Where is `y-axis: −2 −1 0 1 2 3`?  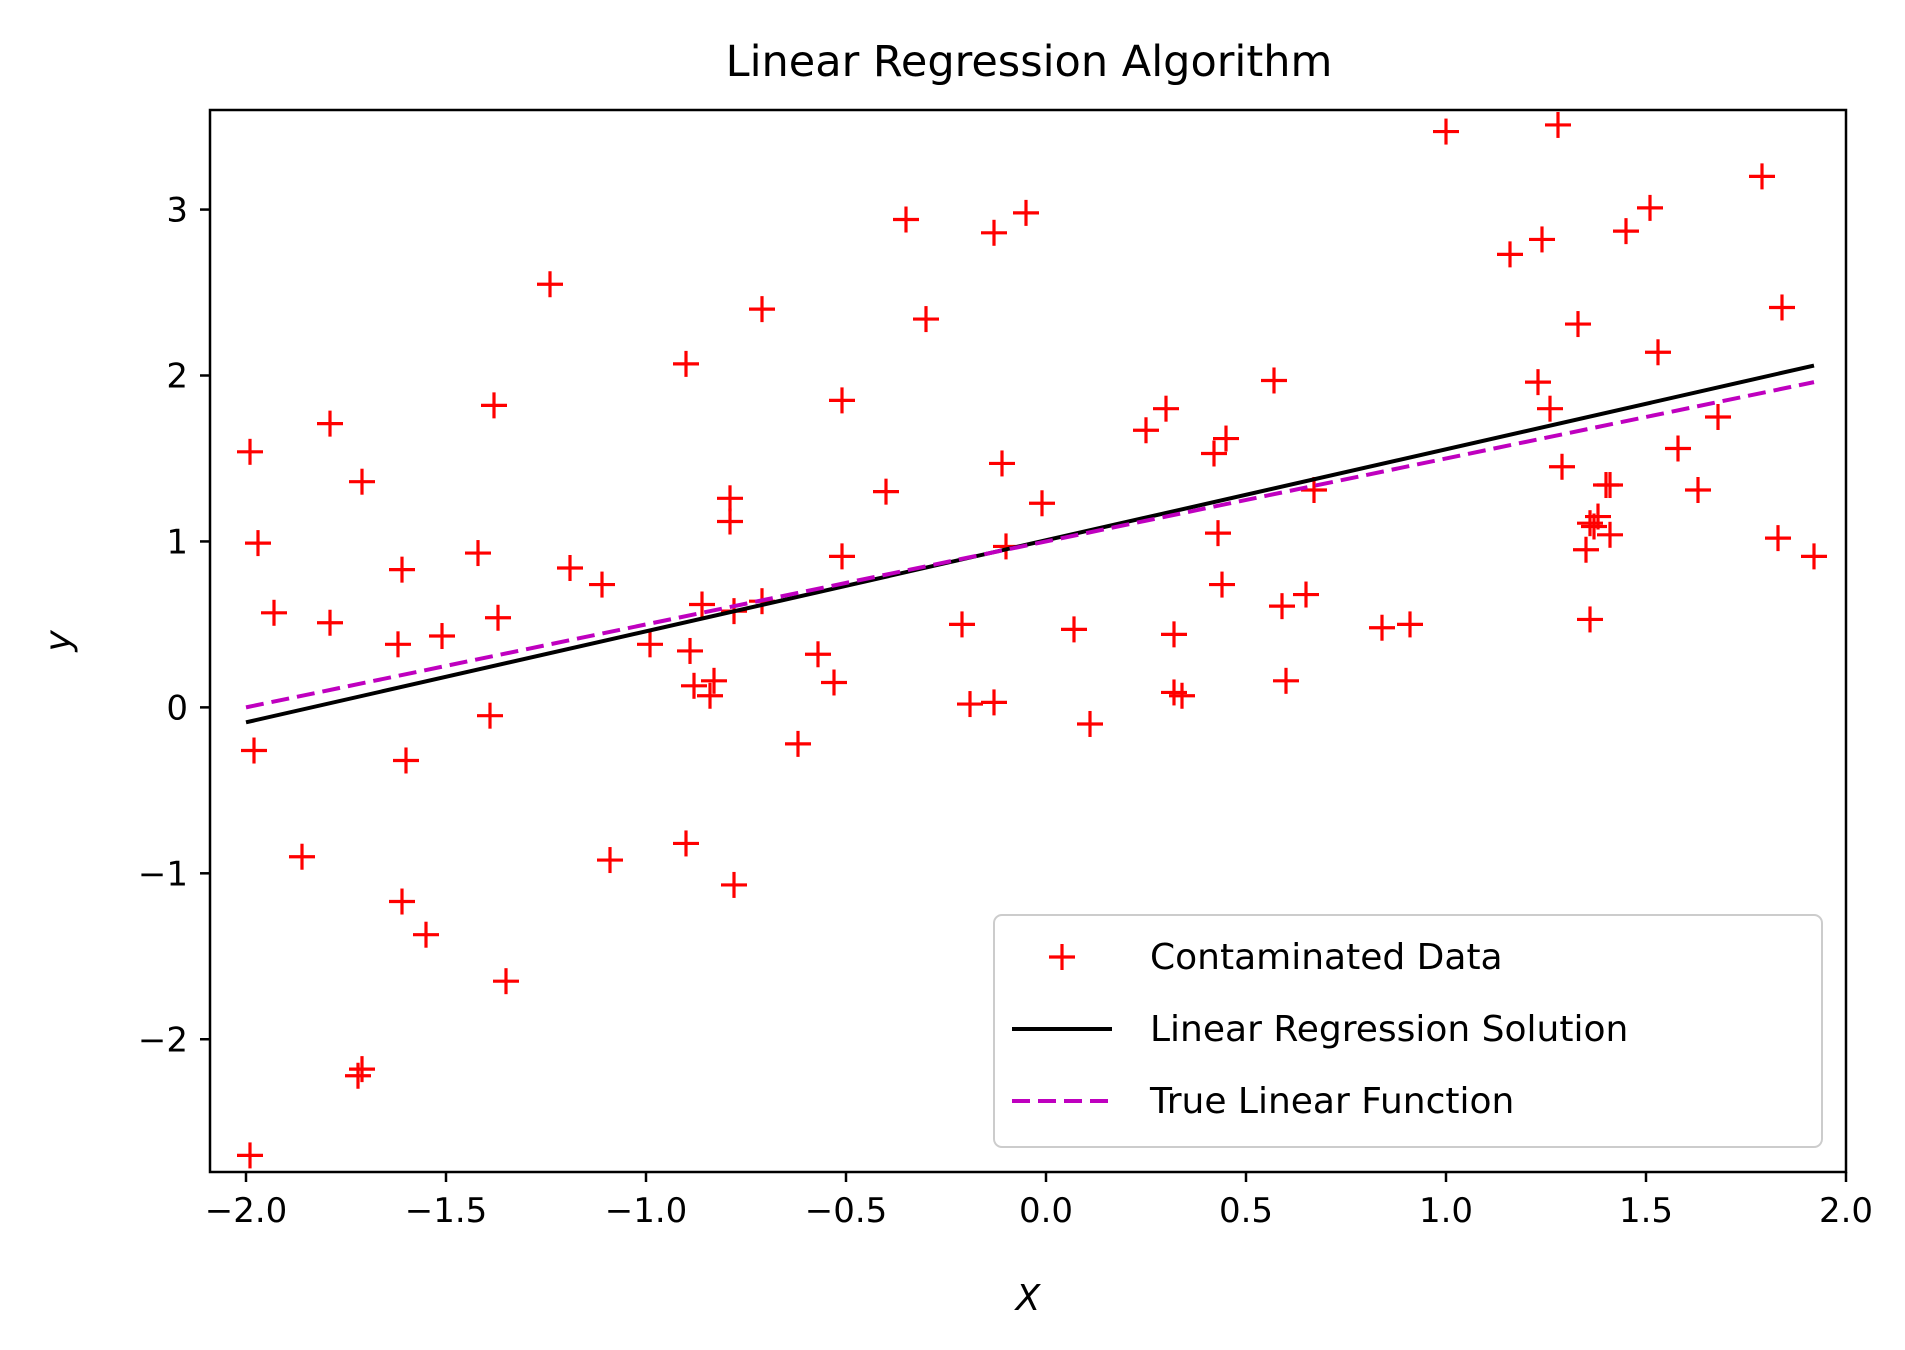
y-axis: −2 −1 0 1 2 3 is located at coordinates (174, 625).